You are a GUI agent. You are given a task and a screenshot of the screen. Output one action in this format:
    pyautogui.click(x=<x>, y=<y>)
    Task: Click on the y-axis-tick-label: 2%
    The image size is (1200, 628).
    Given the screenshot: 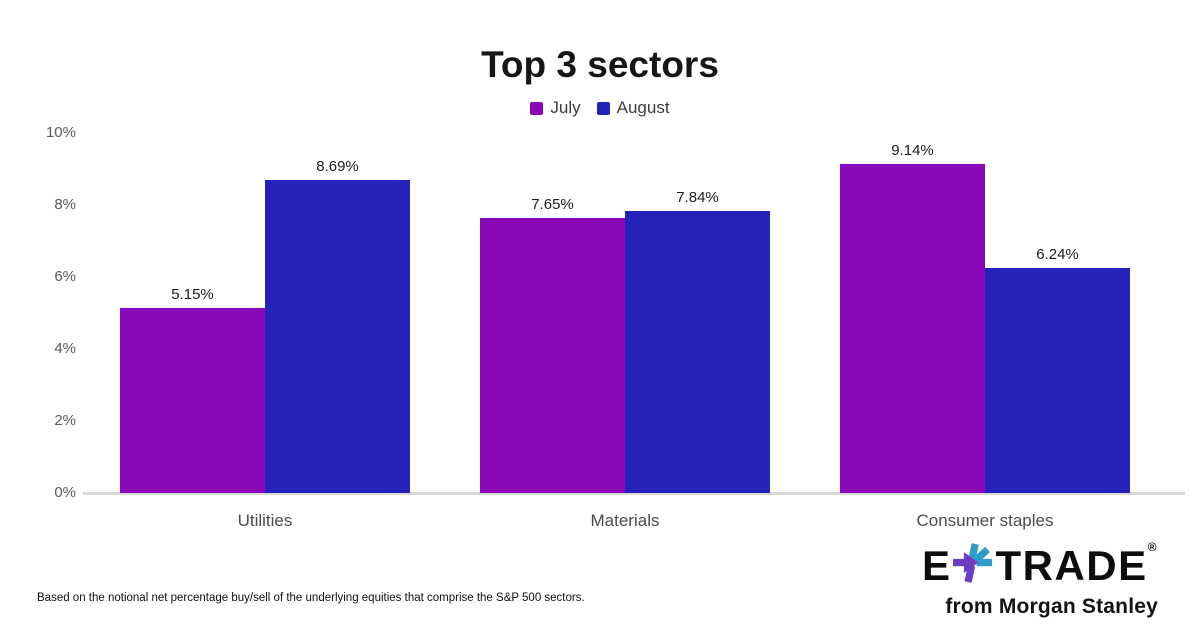 What is the action you would take?
    pyautogui.click(x=65, y=420)
    